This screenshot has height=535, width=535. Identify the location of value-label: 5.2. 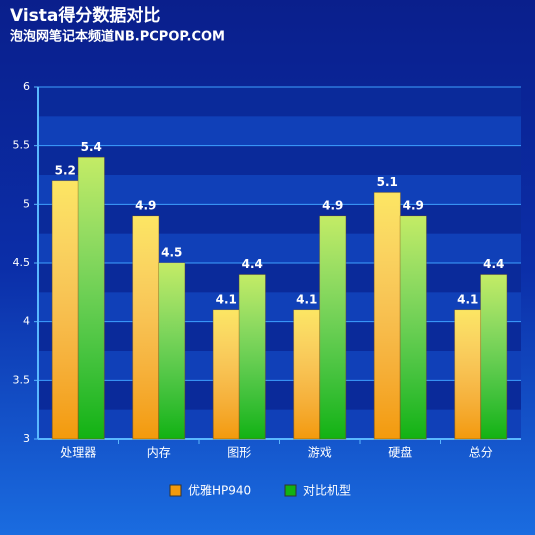
(65, 170).